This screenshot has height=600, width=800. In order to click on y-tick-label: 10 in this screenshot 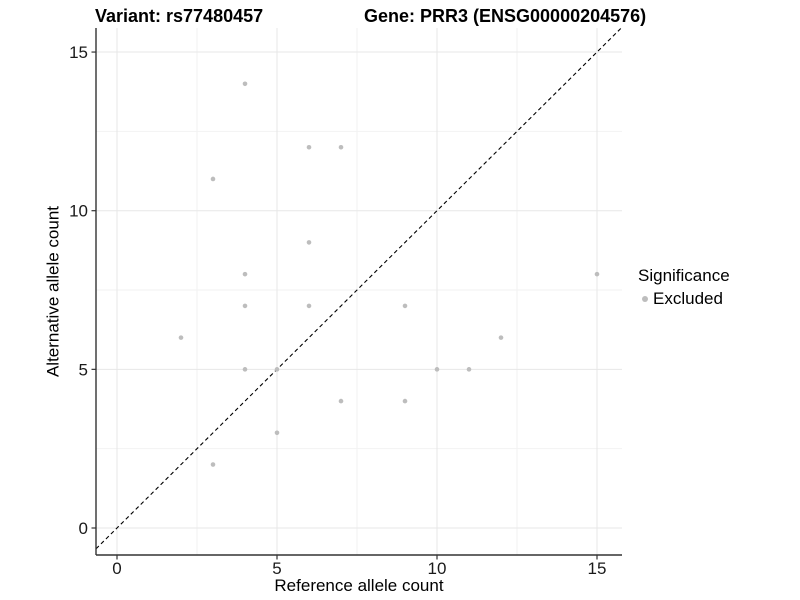, I will do `click(78, 211)`.